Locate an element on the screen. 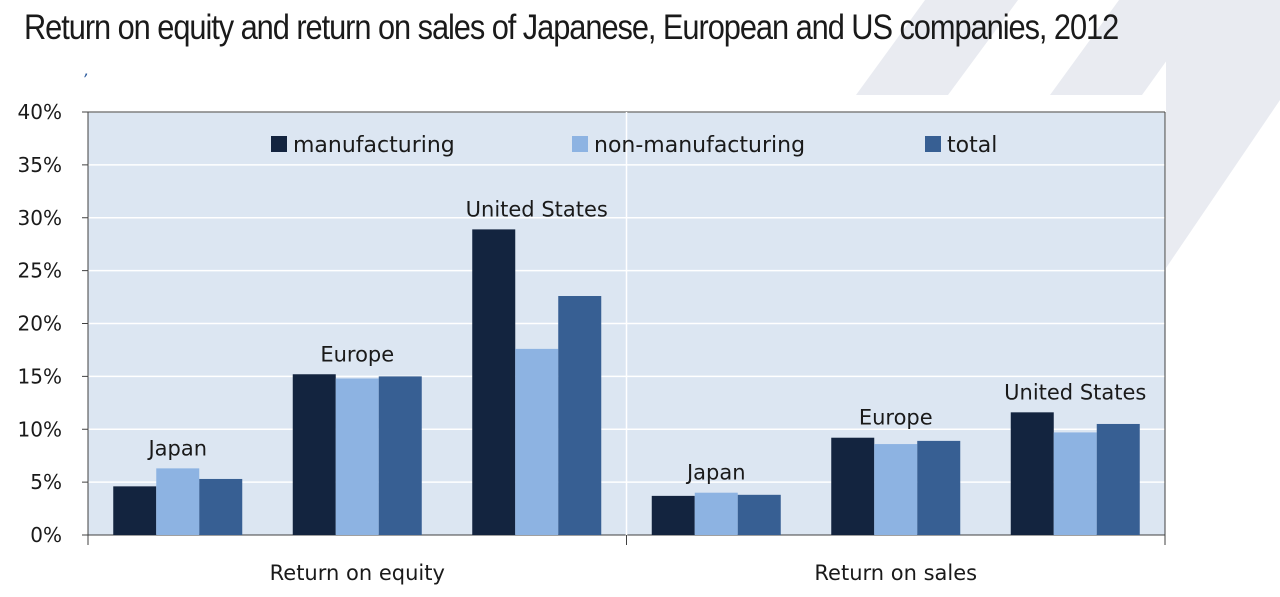  y-tick-label: 0% is located at coordinates (46, 535).